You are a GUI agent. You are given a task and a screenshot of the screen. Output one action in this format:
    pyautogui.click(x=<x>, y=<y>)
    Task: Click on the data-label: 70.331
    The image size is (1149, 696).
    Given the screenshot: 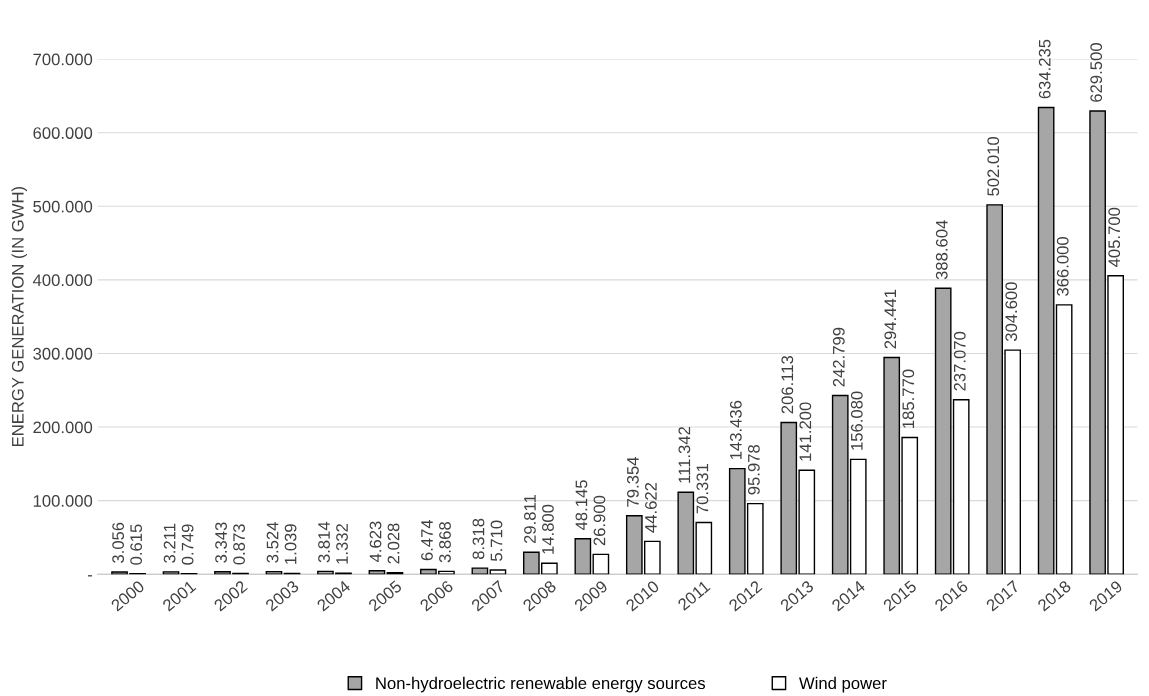 What is the action you would take?
    pyautogui.click(x=702, y=488)
    